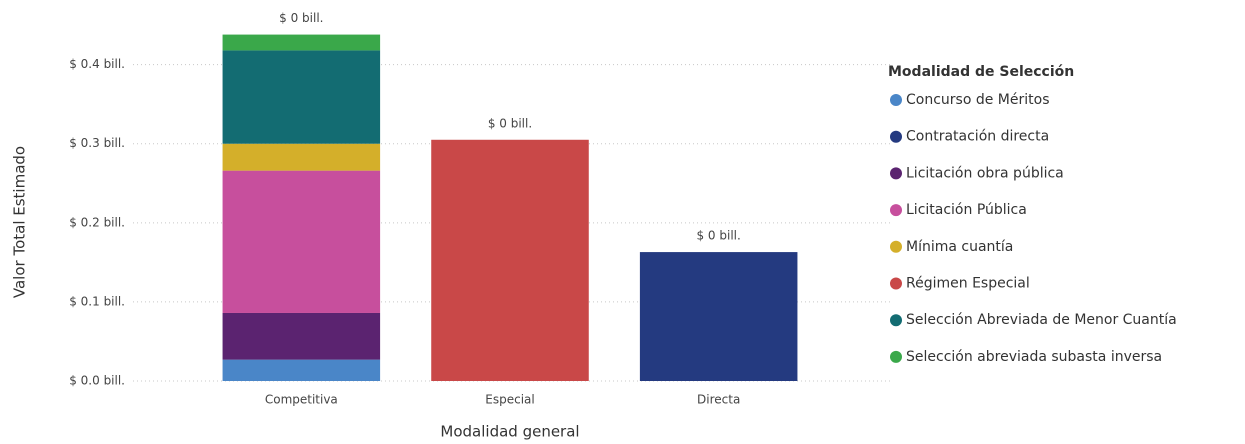  What do you see at coordinates (97, 64) in the screenshot?
I see `y-tick-label: $ 0.4 bill.` at bounding box center [97, 64].